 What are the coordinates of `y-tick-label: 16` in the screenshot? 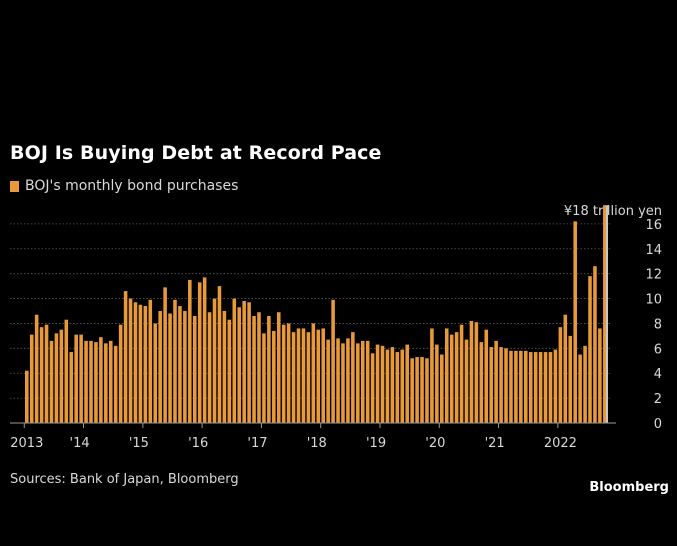 It's located at (653, 225).